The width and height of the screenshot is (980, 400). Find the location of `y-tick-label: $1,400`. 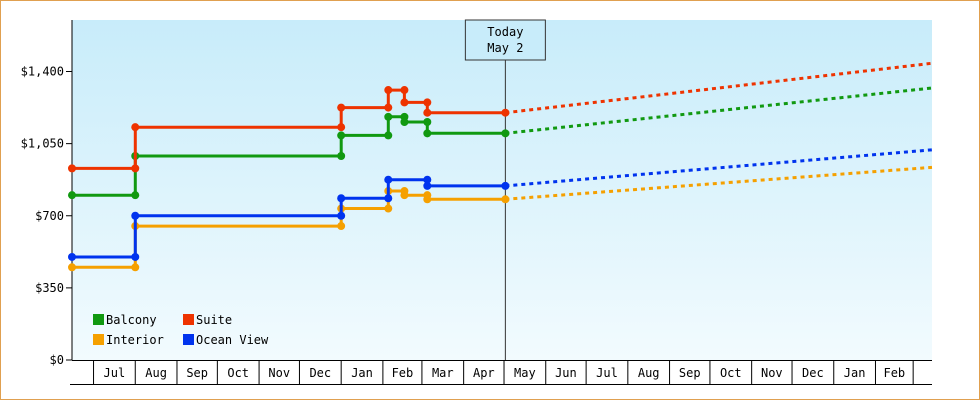

y-tick-label: $1,400 is located at coordinates (42, 72).